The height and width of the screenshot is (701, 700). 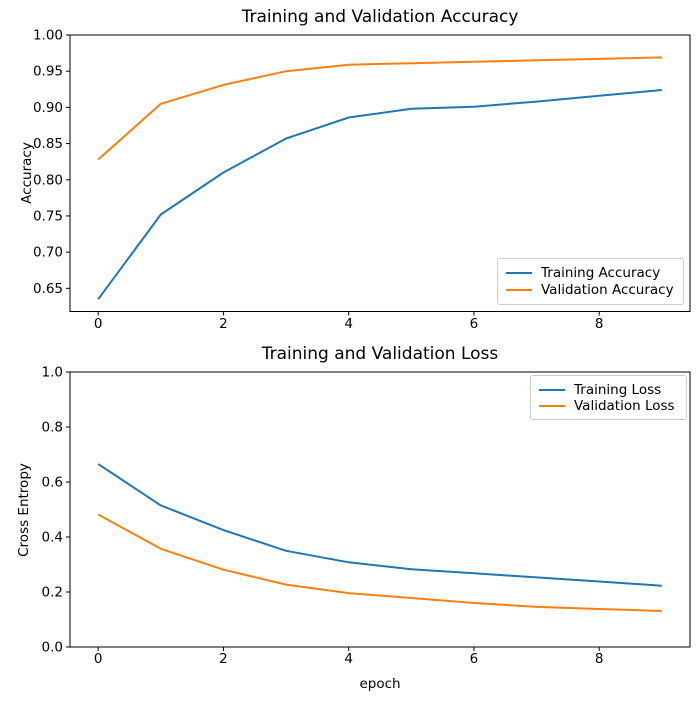 I want to click on validation-loss-legend-label: Validation Loss, so click(x=624, y=406).